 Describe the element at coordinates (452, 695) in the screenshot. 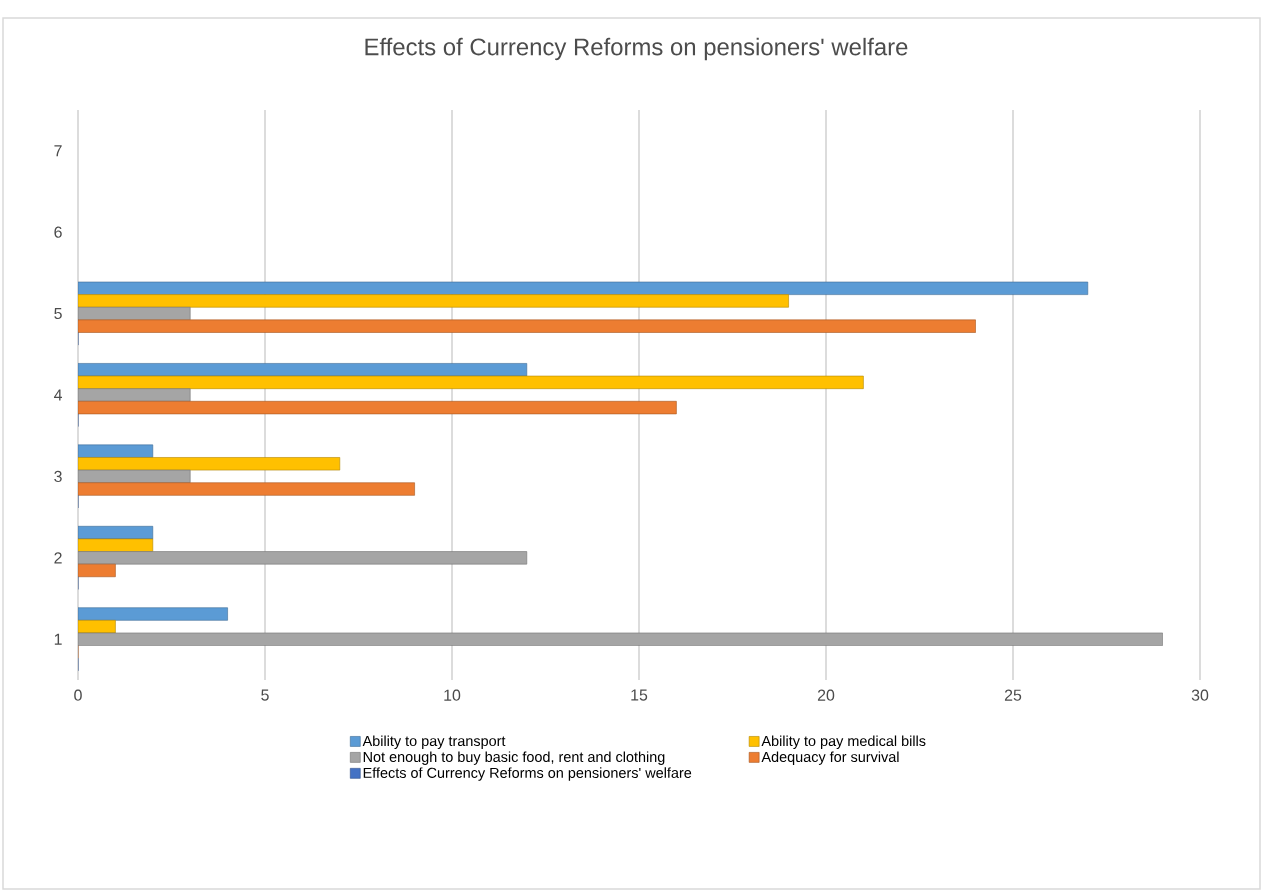

I see `x-tick-label: 10` at that location.